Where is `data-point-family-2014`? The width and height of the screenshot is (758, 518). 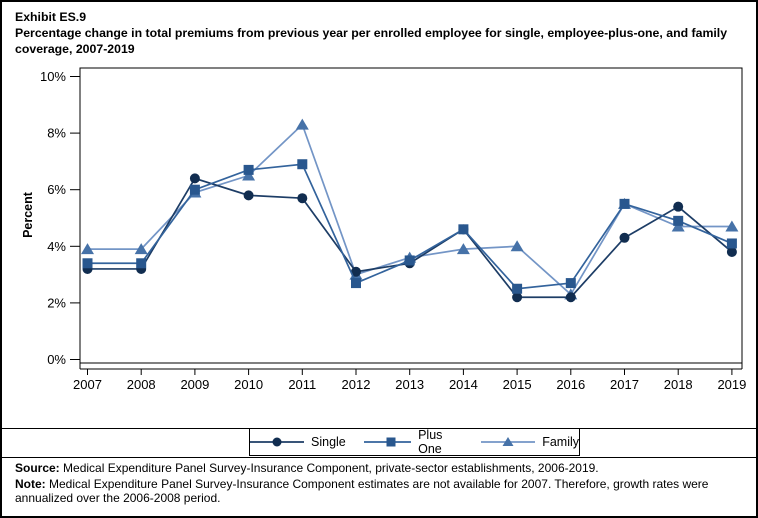
data-point-family-2014 is located at coordinates (463, 249).